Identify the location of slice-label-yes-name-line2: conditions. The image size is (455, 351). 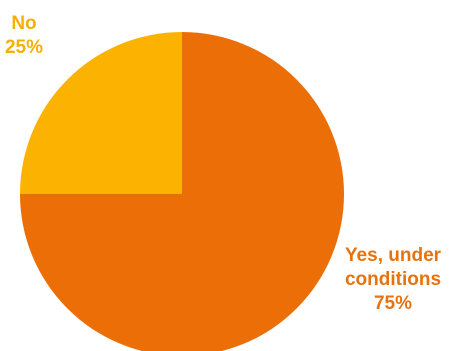
(393, 279).